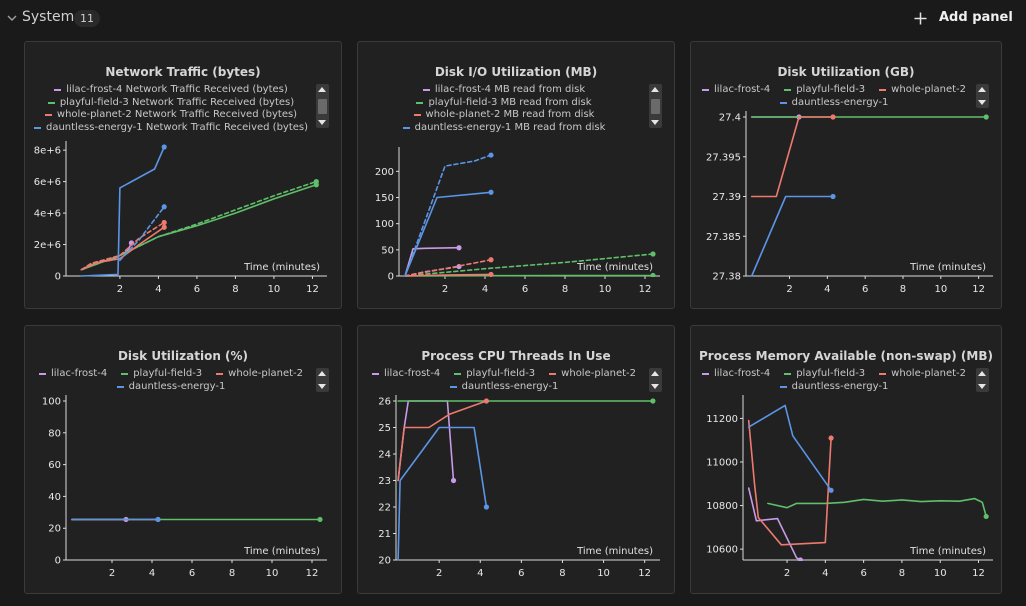  Describe the element at coordinates (384, 534) in the screenshot. I see `y-tick-label: 21` at that location.